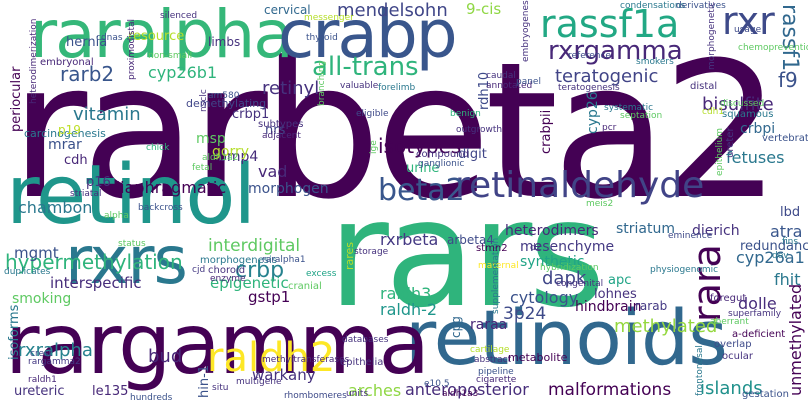  Describe the element at coordinates (110, 391) in the screenshot. I see `cloud-word: le135` at that location.